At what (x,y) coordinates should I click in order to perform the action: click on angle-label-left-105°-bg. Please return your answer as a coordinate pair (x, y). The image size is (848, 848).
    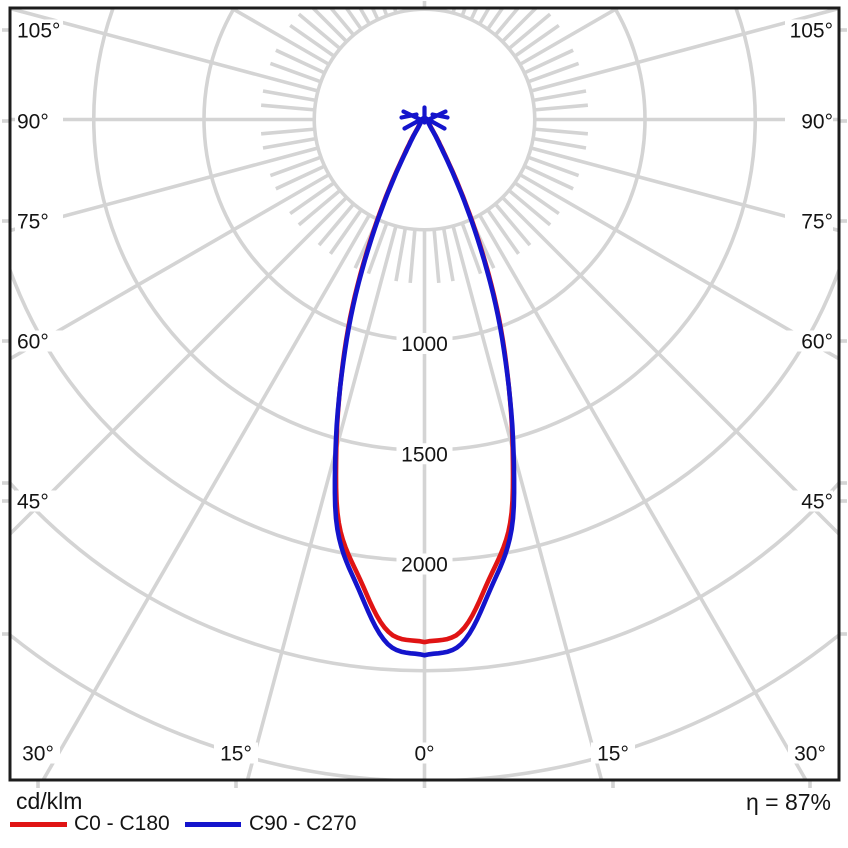
    Looking at the image, I should click on (39, 30).